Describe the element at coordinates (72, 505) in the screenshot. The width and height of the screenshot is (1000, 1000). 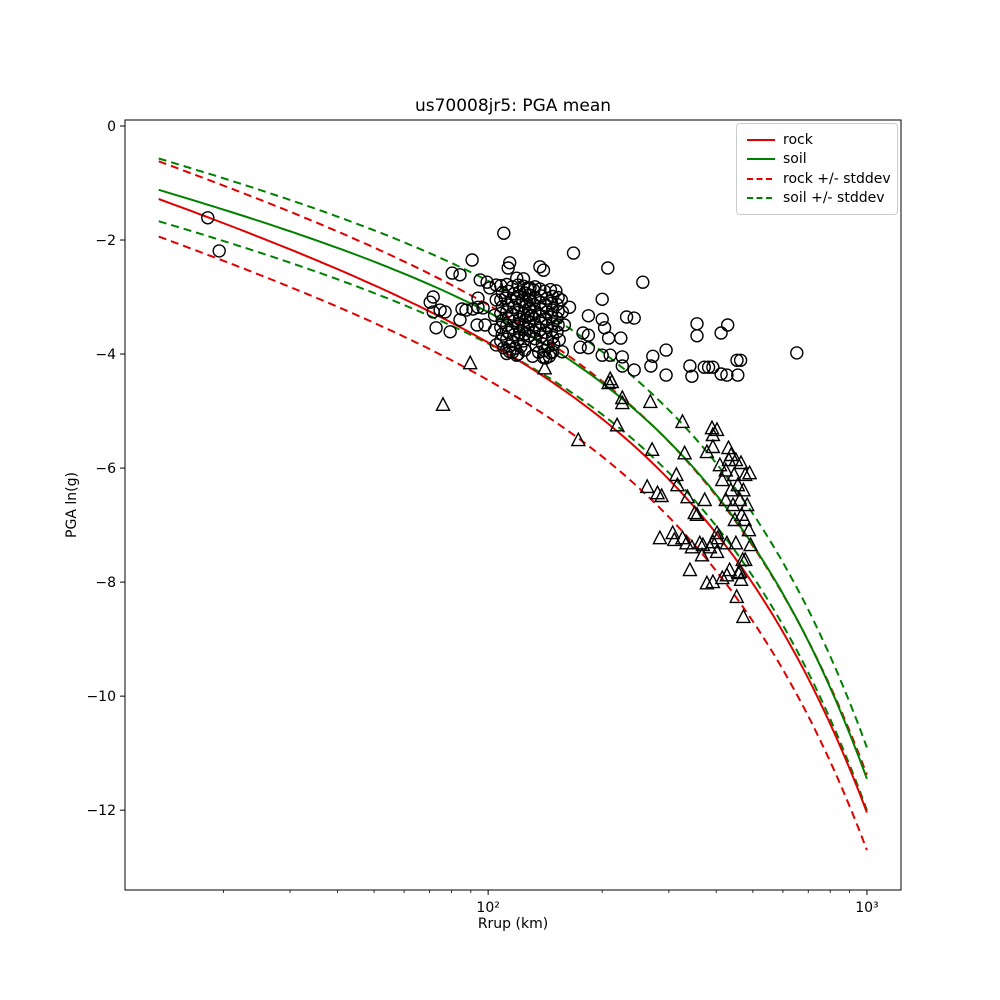
I see `y-axis-label: PGA ln(g)` at that location.